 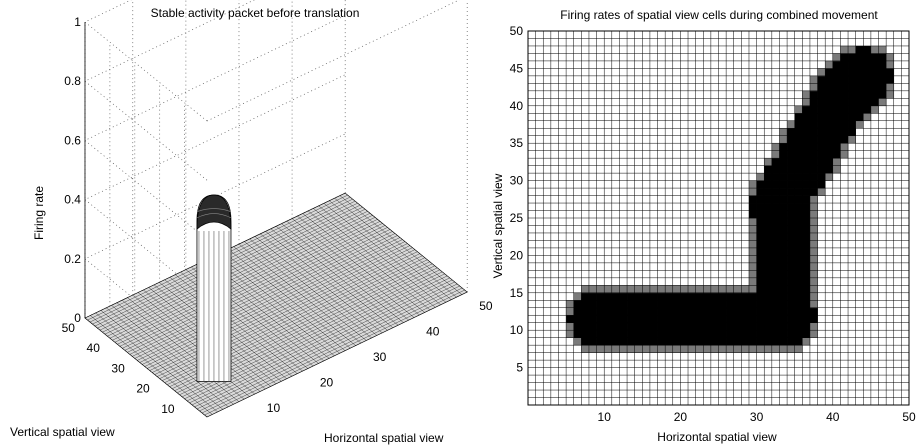 I want to click on heatmap-ytick-label: 20, so click(x=517, y=255).